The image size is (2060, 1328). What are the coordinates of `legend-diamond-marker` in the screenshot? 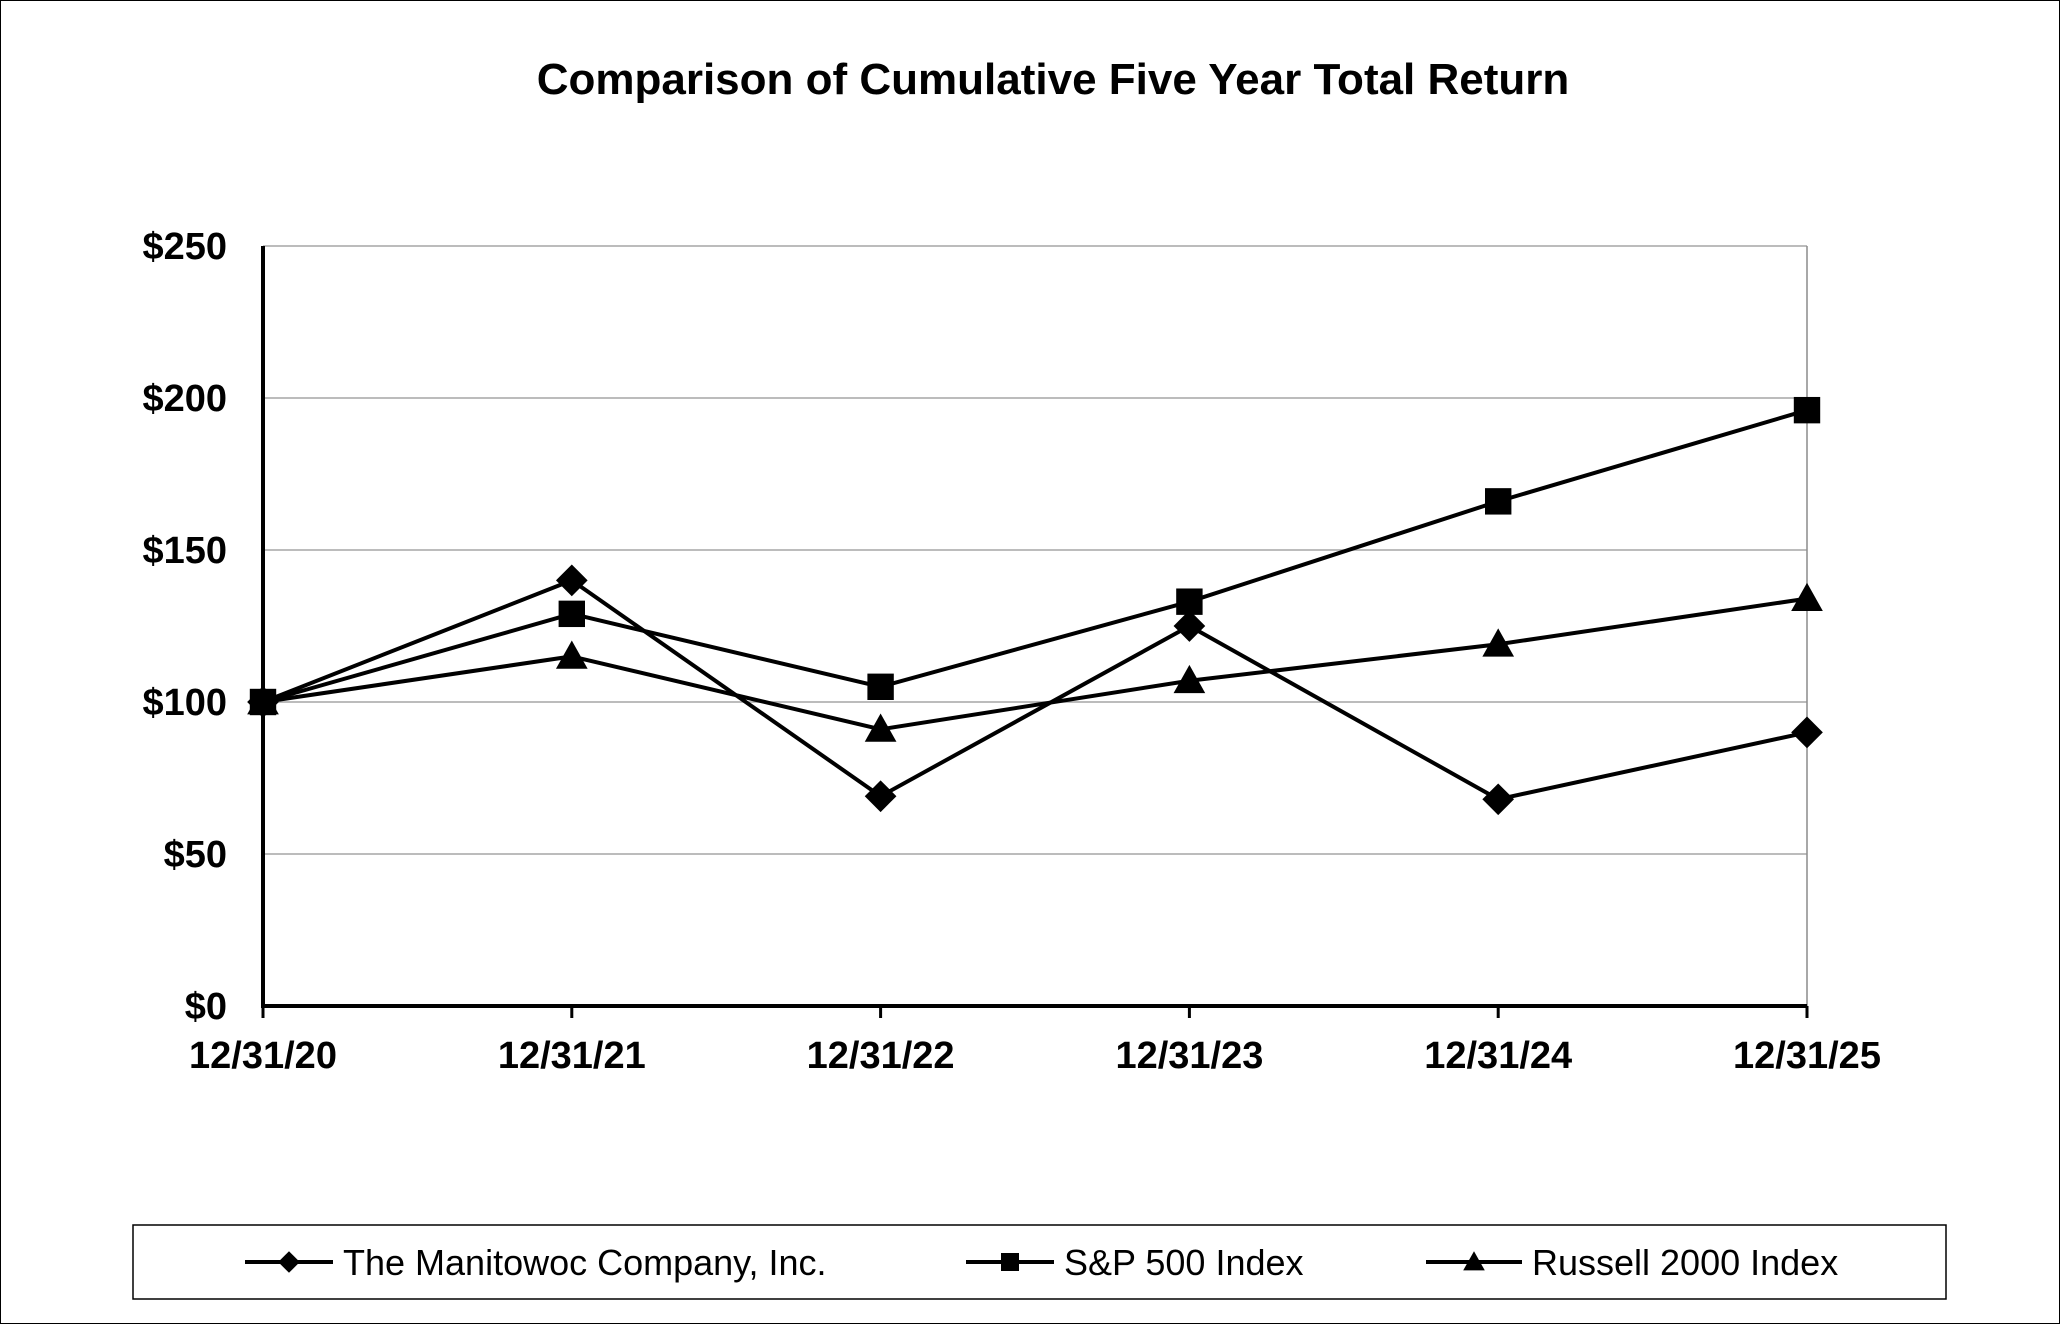 It's located at (289, 1262).